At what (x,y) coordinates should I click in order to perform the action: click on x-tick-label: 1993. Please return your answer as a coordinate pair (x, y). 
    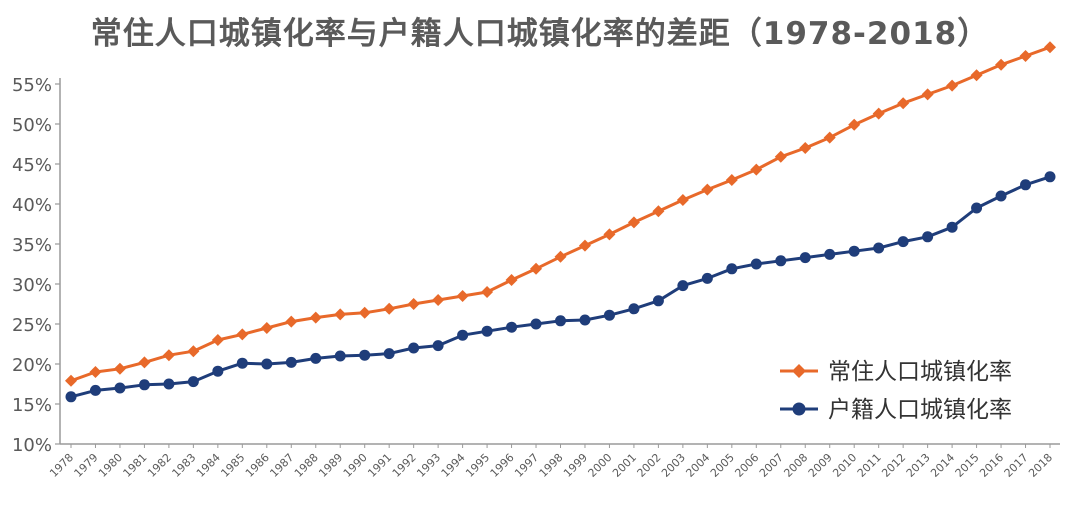
    Looking at the image, I should click on (428, 465).